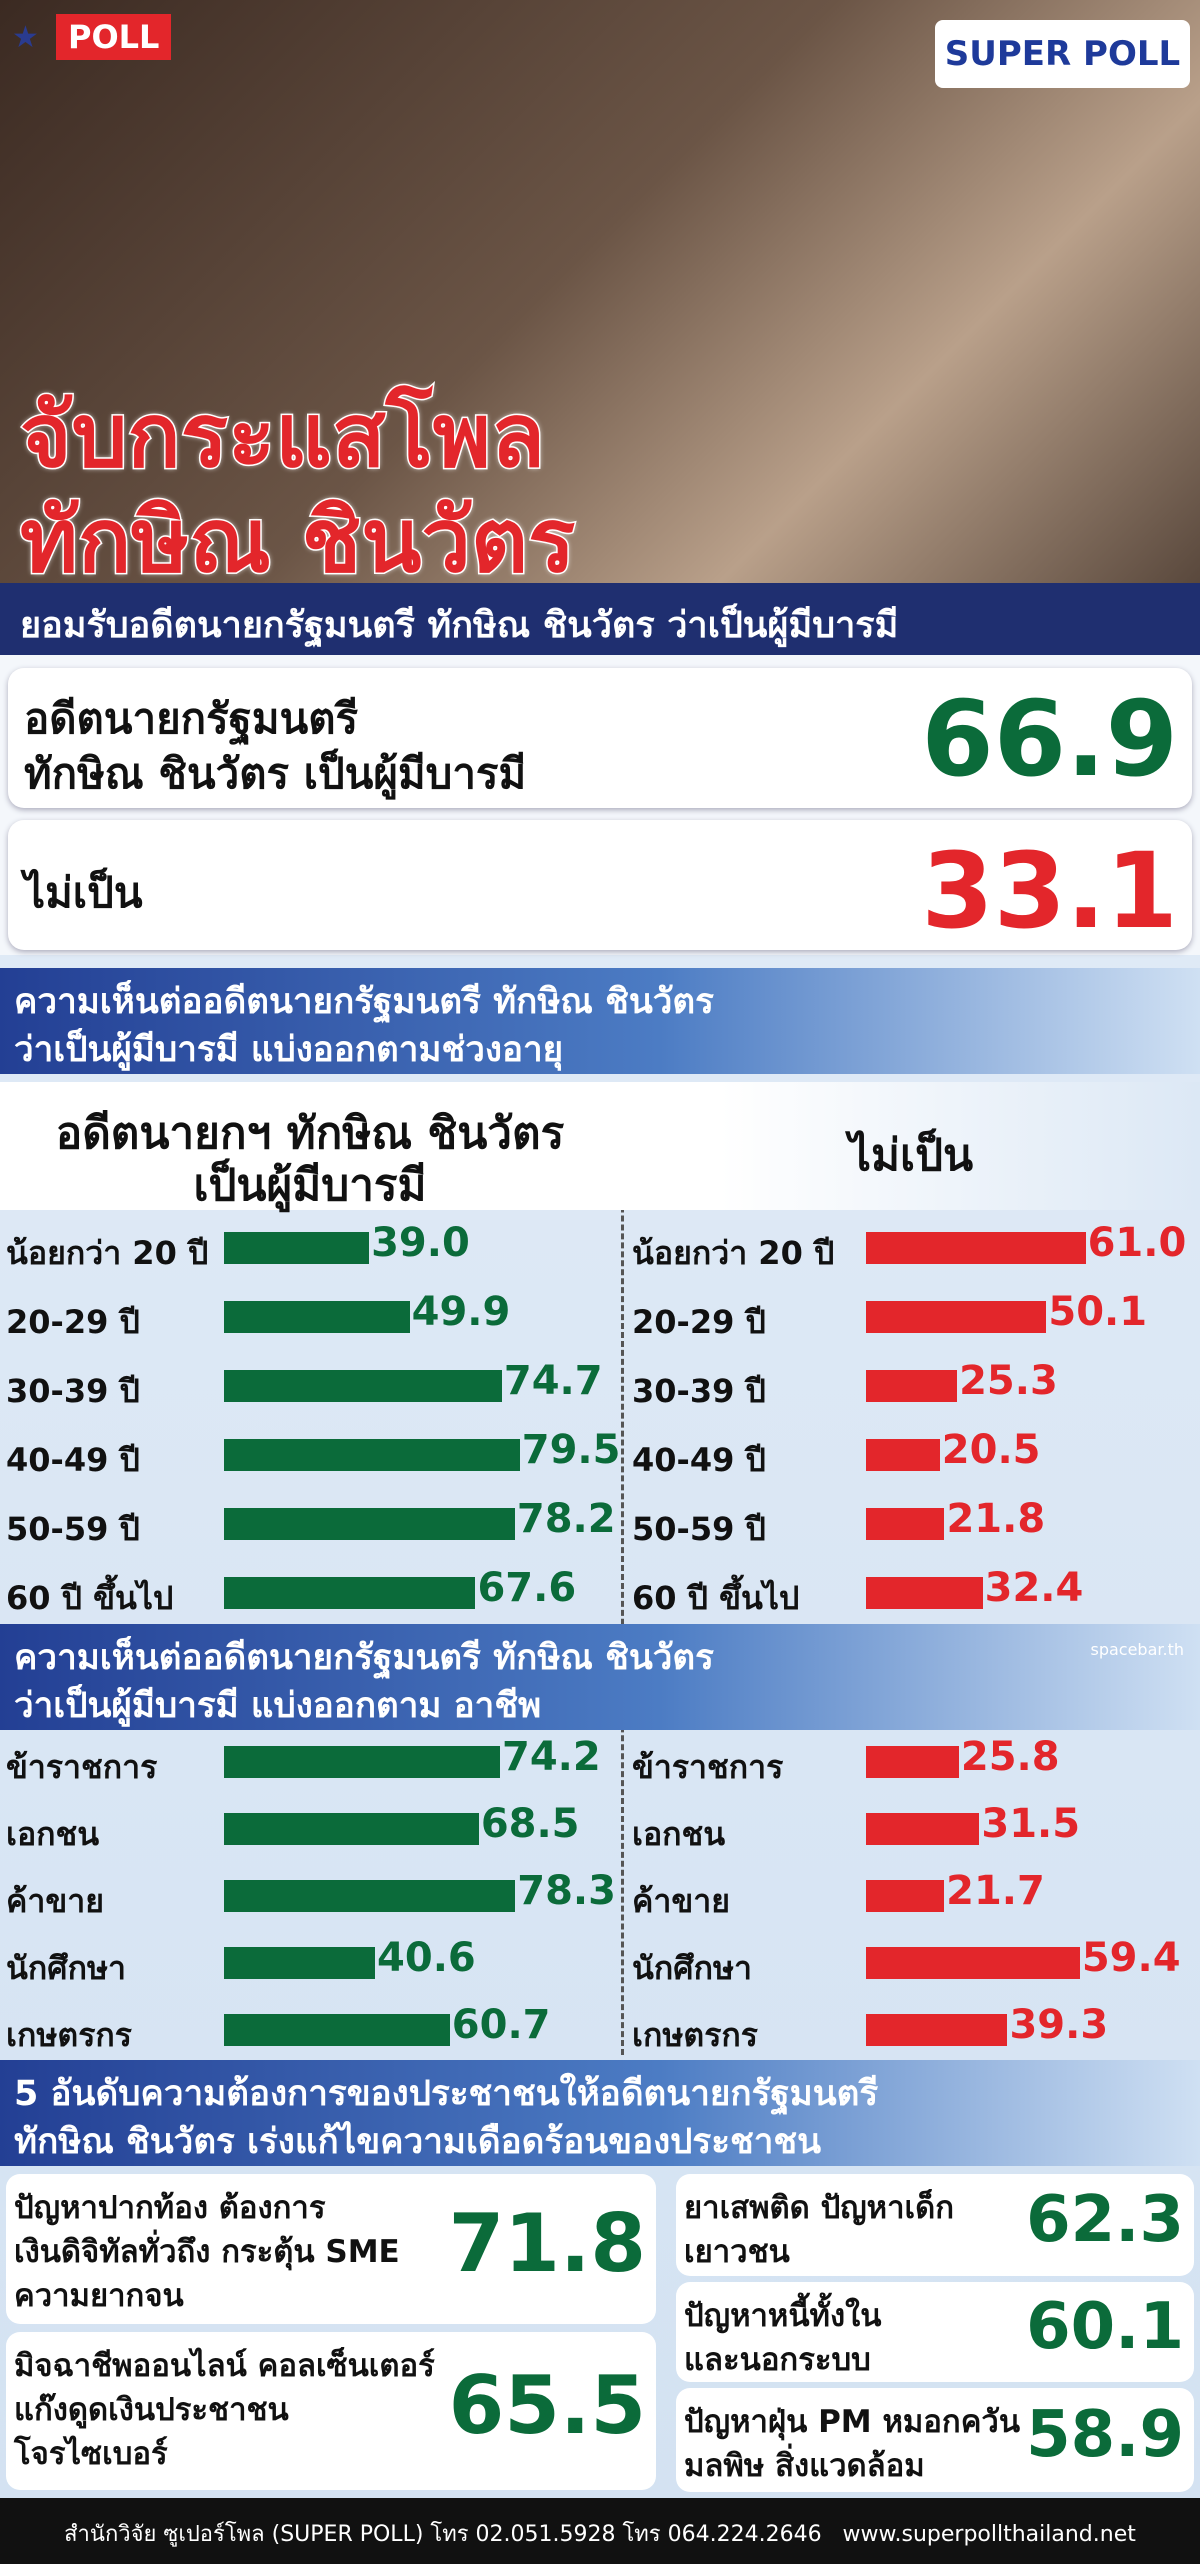 The height and width of the screenshot is (2564, 1200). What do you see at coordinates (991, 1450) in the screenshot?
I see `value-label: 20.5` at bounding box center [991, 1450].